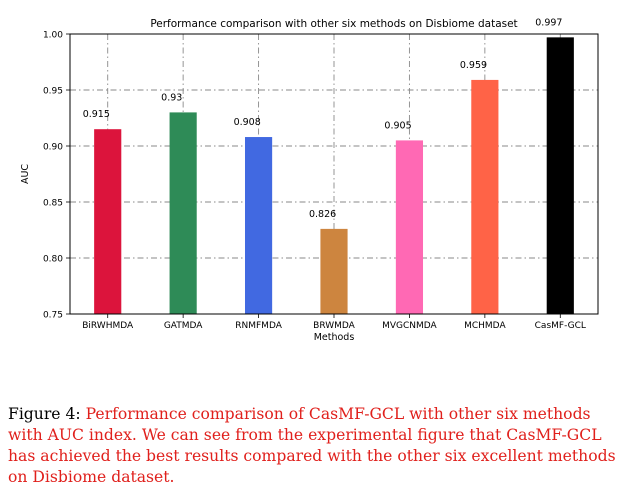  Describe the element at coordinates (548, 22) in the screenshot. I see `value-label: 0.997` at that location.